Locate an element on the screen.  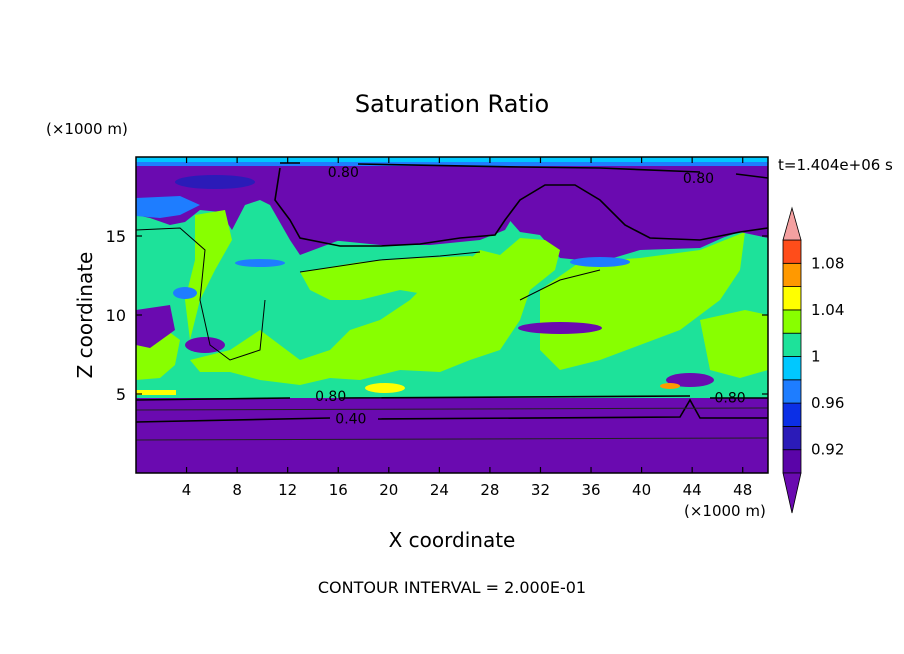
x-unit-label: (×1000 m) is located at coordinates (725, 511).